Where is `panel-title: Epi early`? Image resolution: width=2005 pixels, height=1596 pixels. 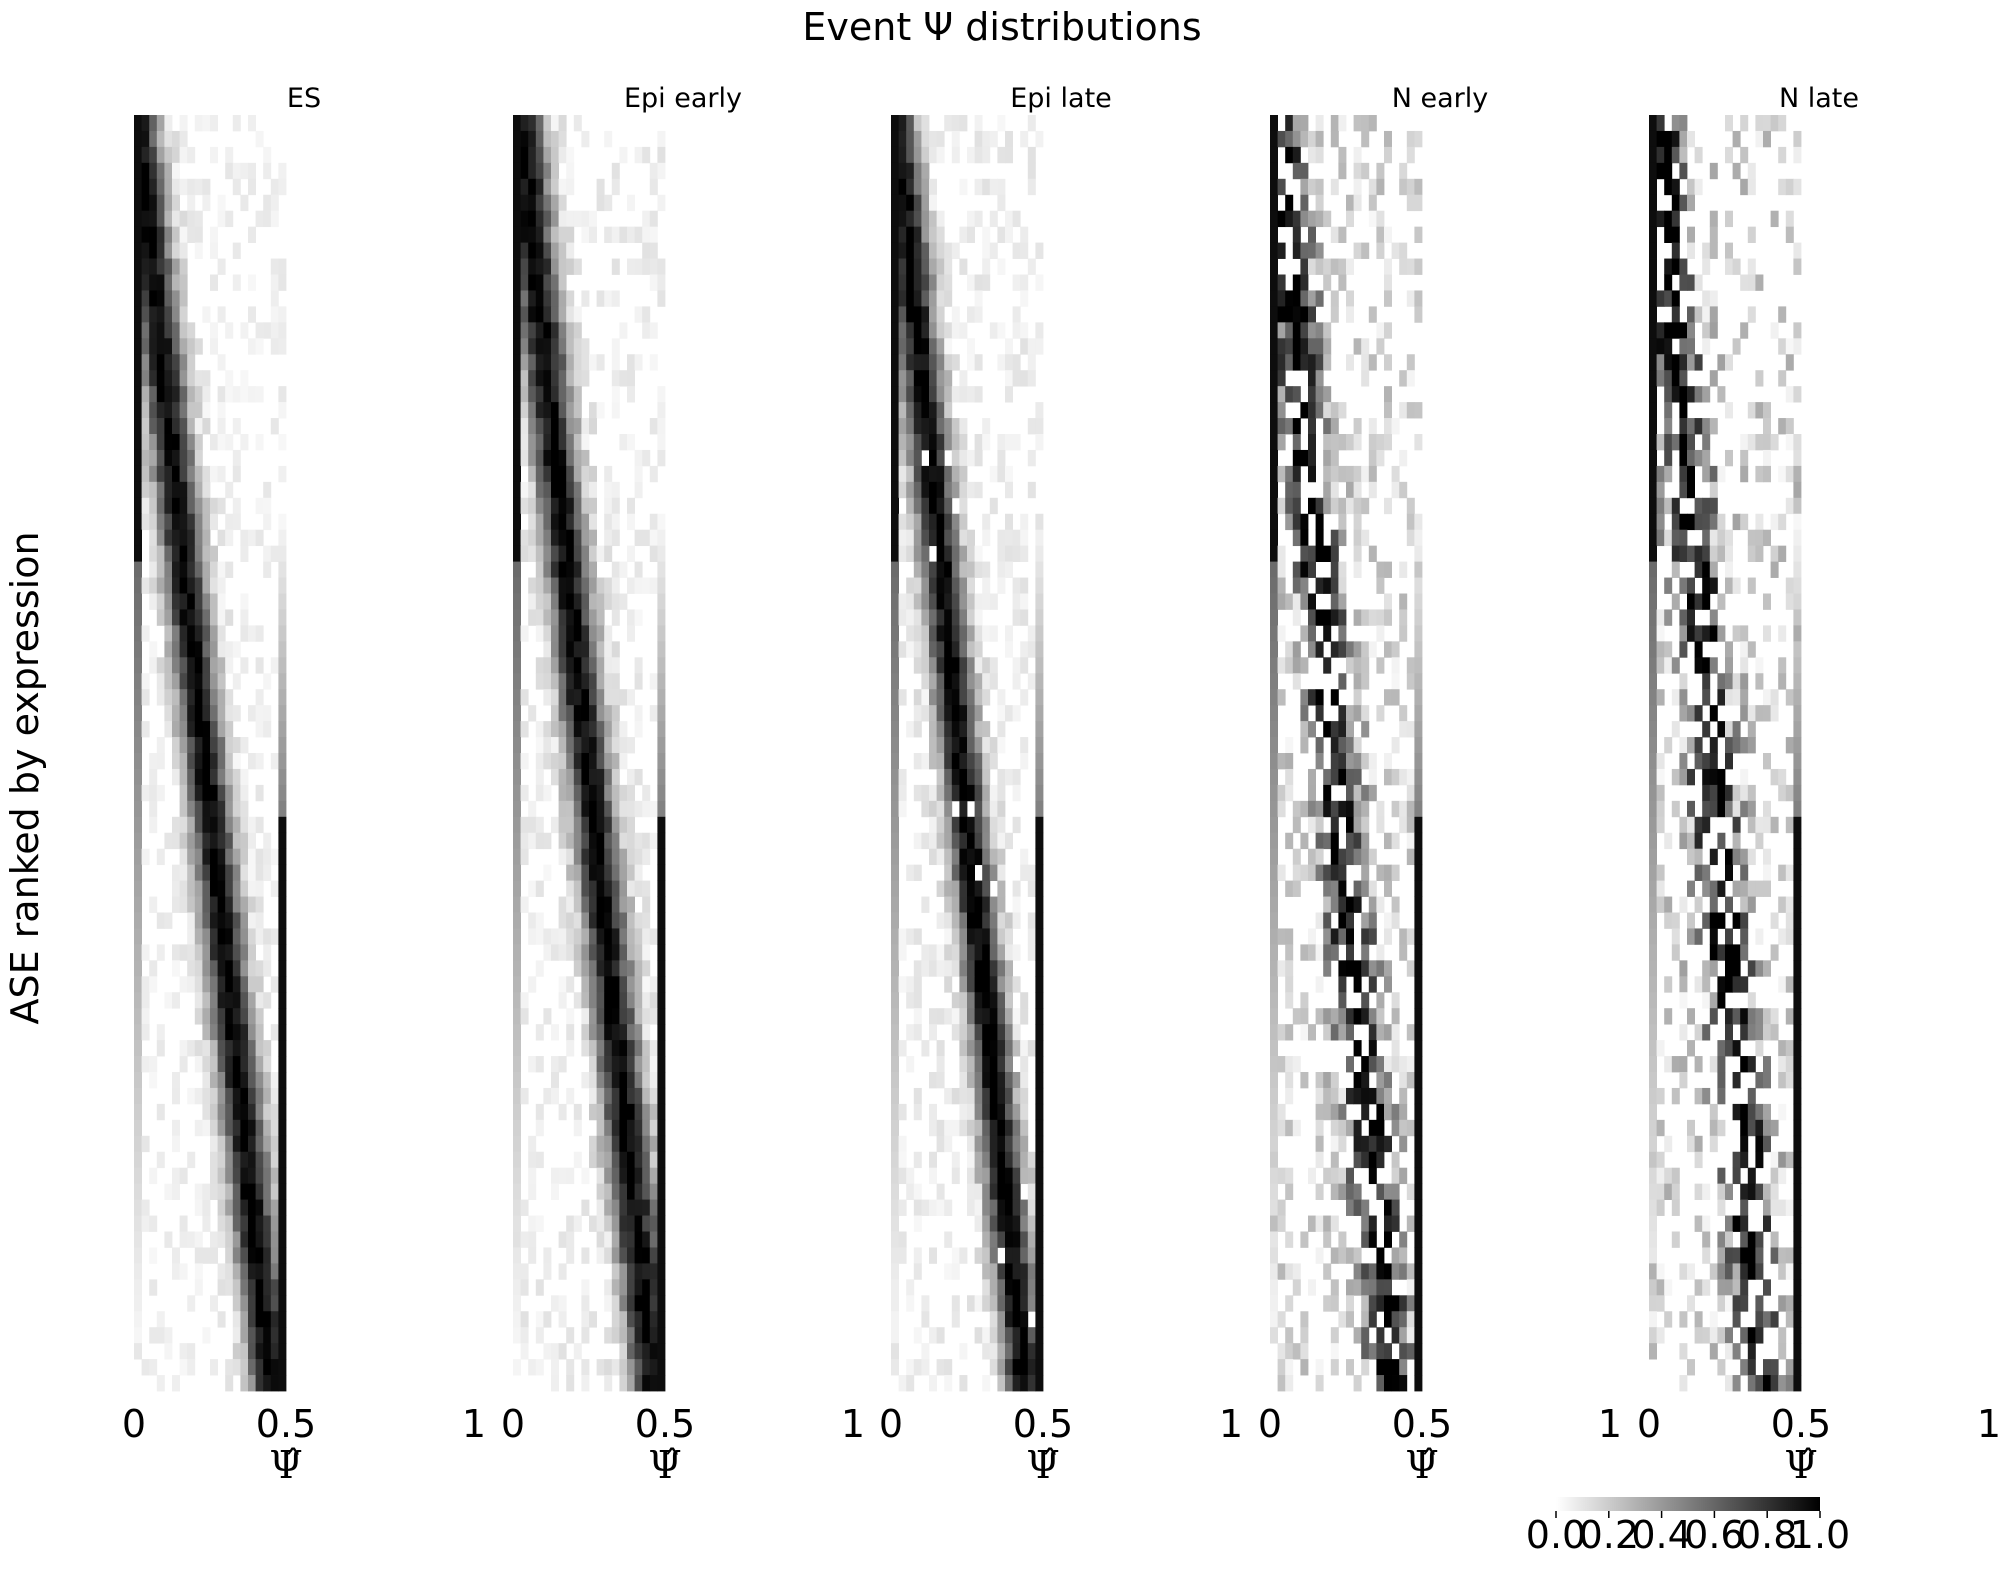
panel-title: Epi early is located at coordinates (683, 98).